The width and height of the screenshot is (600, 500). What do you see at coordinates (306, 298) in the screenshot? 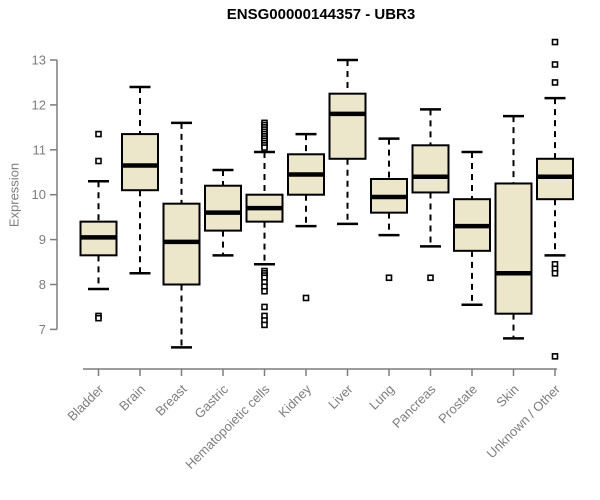
I see `outlier-point-kidney` at bounding box center [306, 298].